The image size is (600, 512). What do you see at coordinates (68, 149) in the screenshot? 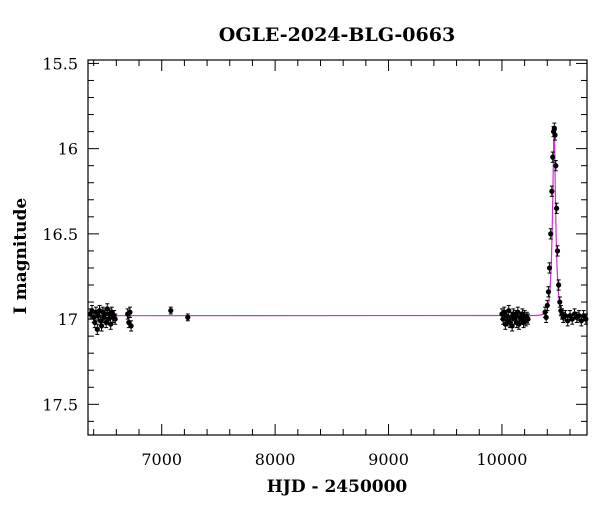
I see `y-tick-label: 16` at bounding box center [68, 149].